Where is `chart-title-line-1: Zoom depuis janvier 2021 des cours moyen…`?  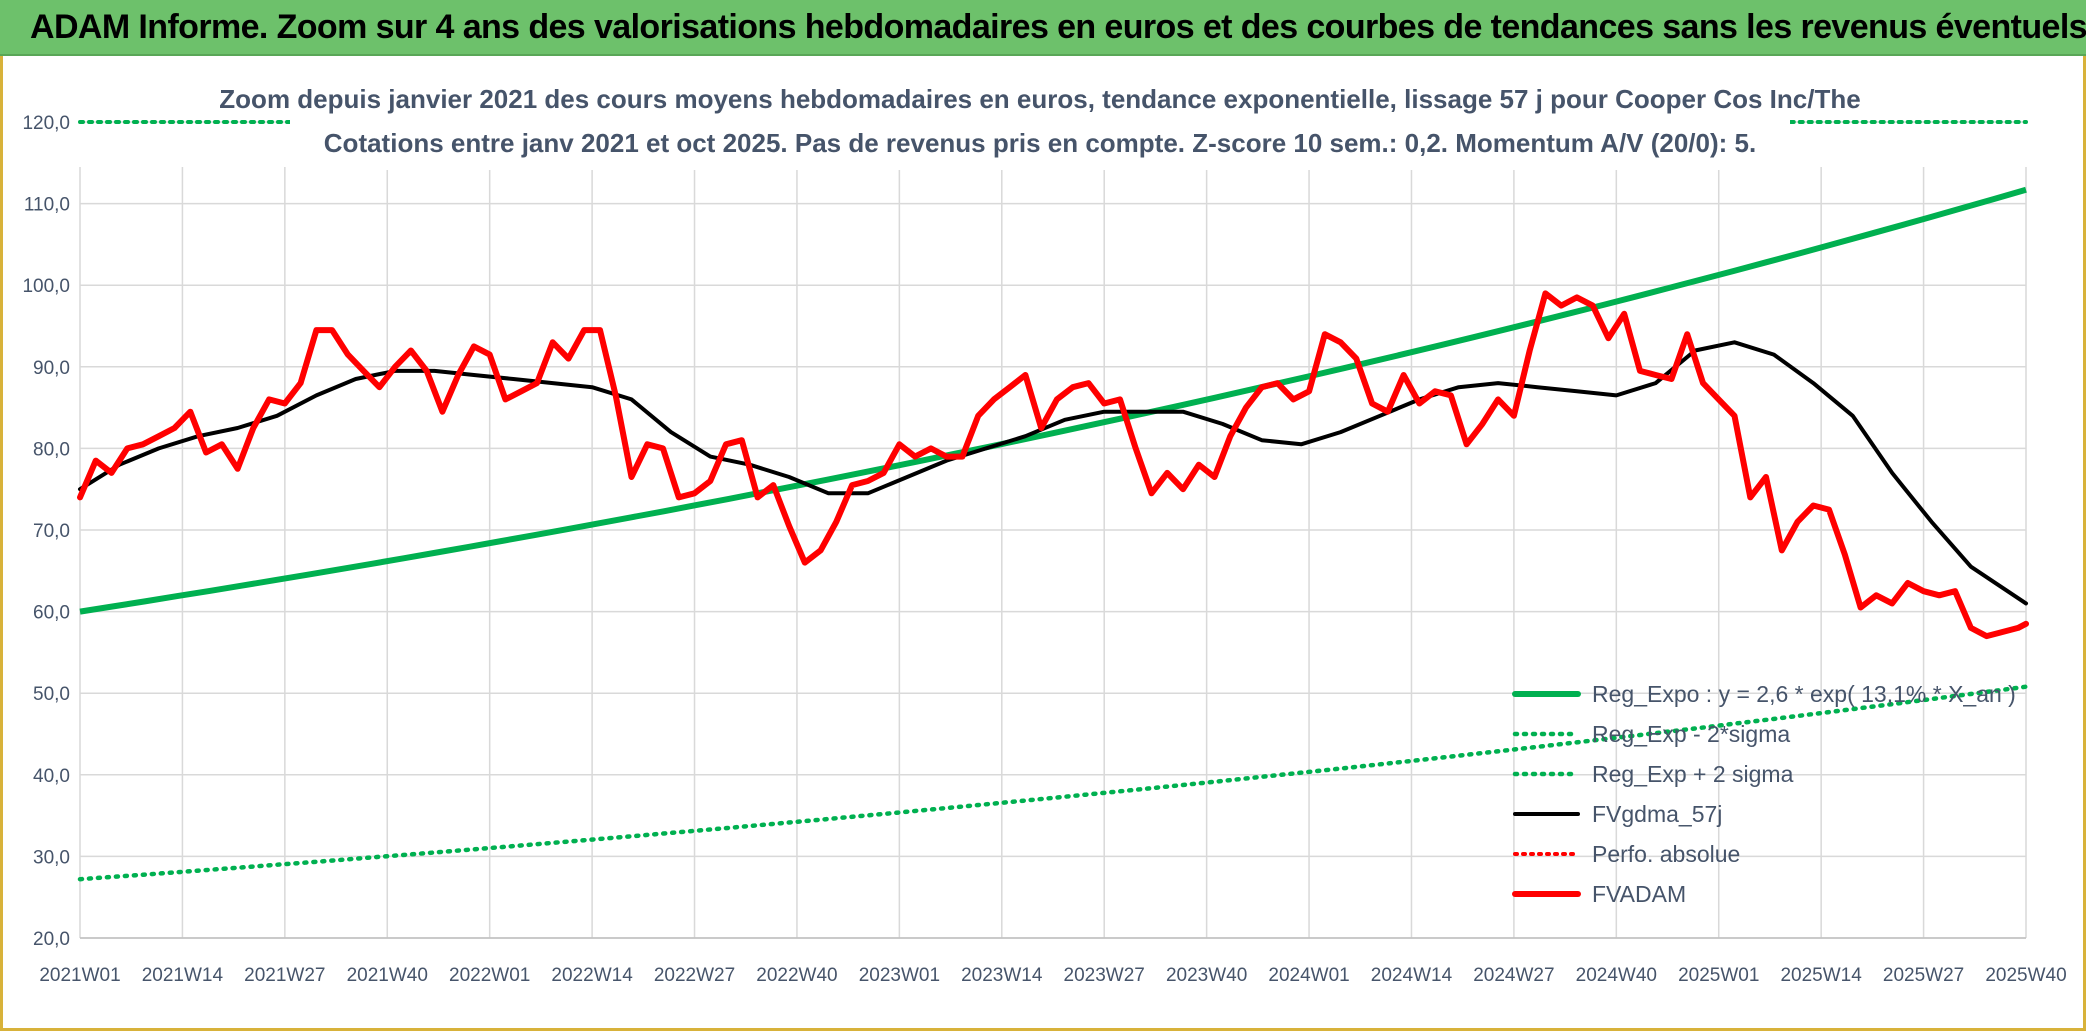
chart-title-line-1: Zoom depuis janvier 2021 des cours moyen… is located at coordinates (1039, 99).